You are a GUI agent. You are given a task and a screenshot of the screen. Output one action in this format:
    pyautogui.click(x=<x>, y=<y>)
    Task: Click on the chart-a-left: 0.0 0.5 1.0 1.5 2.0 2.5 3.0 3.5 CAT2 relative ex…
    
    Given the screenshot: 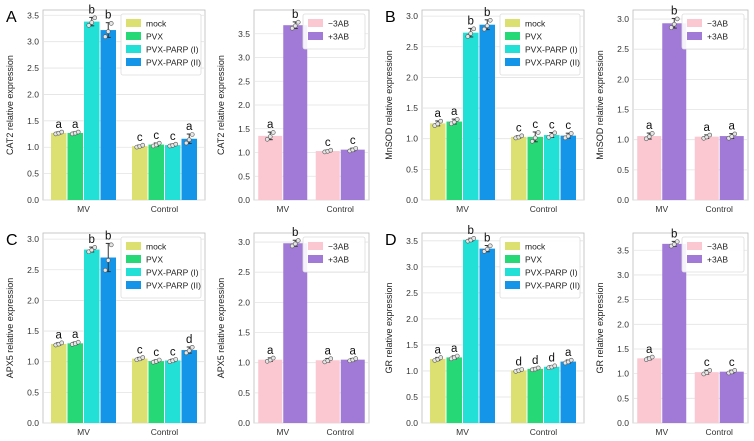 What is the action you would take?
    pyautogui.click(x=105, y=109)
    